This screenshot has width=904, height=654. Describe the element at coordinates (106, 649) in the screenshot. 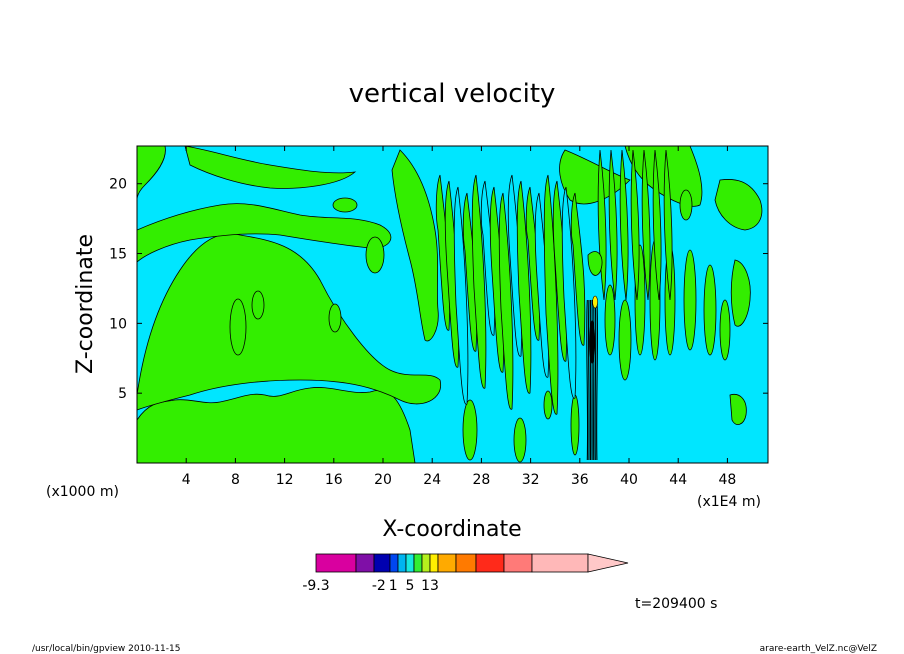

I see `footer-left: /usr/local/bin/gpview 2010-11-15` at that location.